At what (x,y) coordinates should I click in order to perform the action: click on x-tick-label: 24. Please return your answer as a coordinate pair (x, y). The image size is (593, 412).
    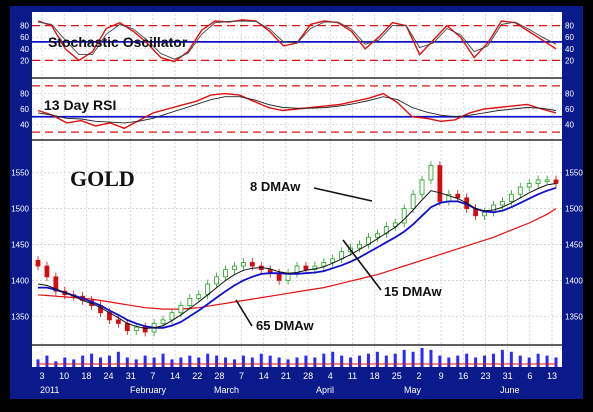
    Looking at the image, I should click on (109, 376).